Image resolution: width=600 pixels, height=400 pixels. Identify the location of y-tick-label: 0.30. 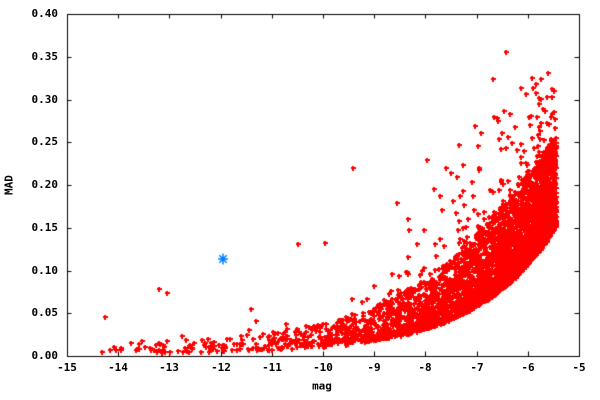
(45, 99).